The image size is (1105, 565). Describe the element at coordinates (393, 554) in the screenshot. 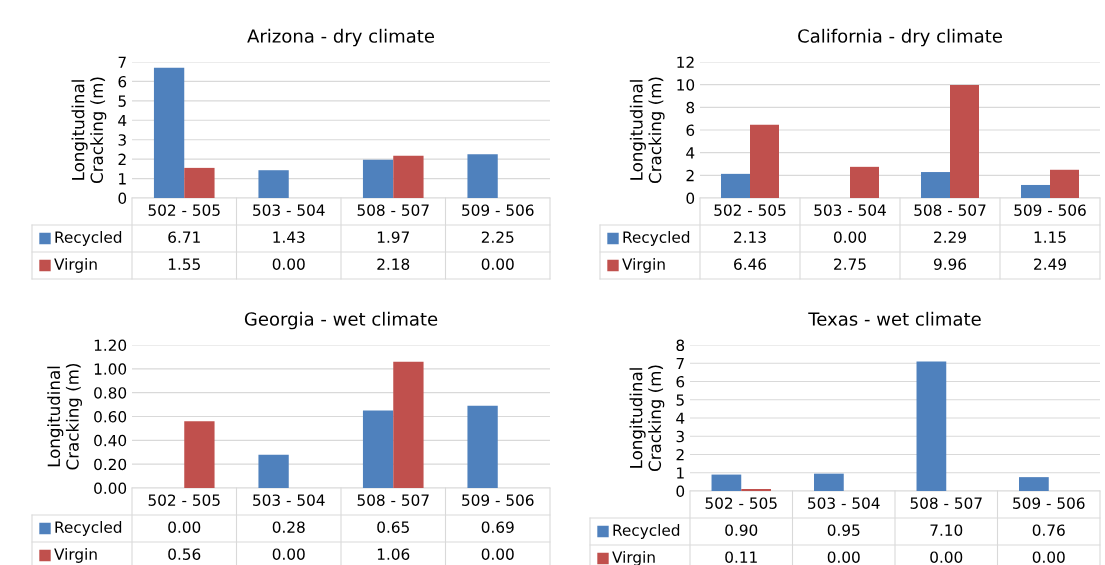

I see `data-label: 1.06` at that location.